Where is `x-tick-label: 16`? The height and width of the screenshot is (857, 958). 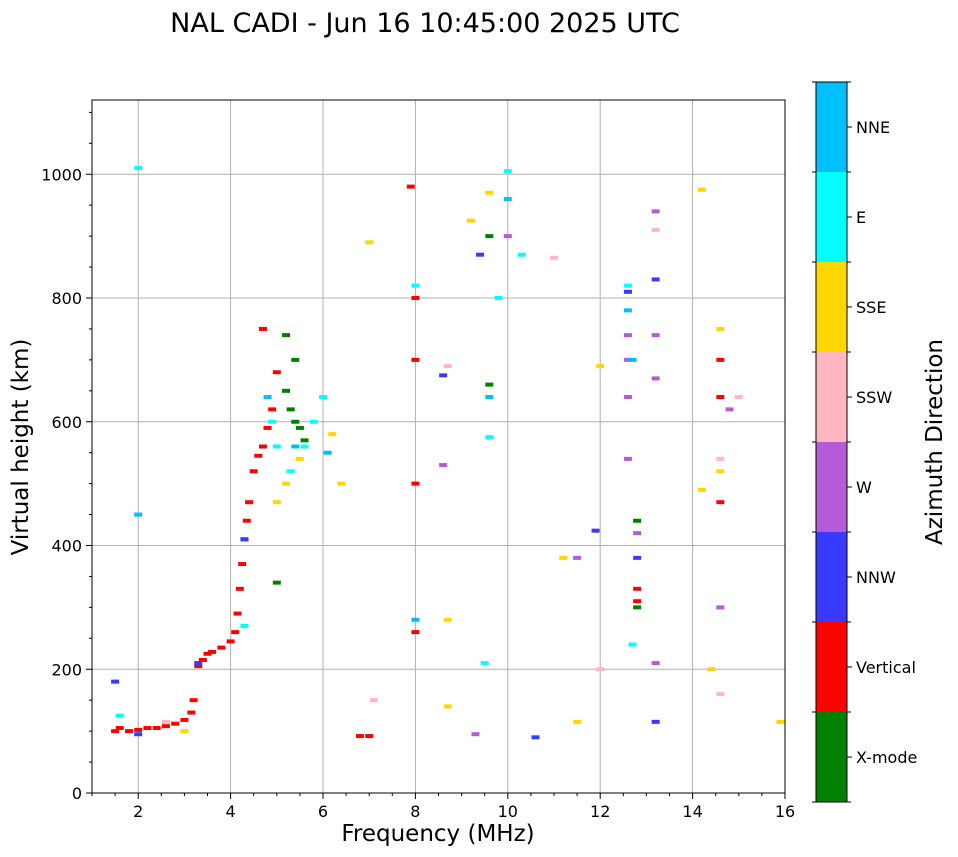
x-tick-label: 16 is located at coordinates (785, 811).